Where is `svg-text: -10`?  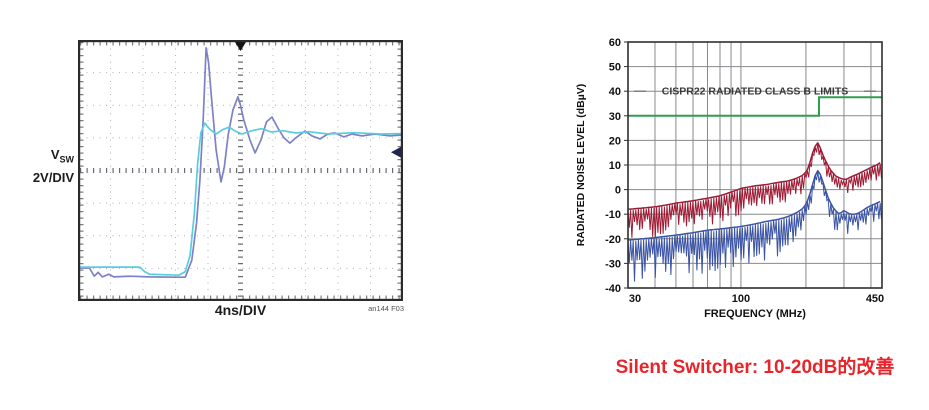 svg-text: -10 is located at coordinates (613, 215).